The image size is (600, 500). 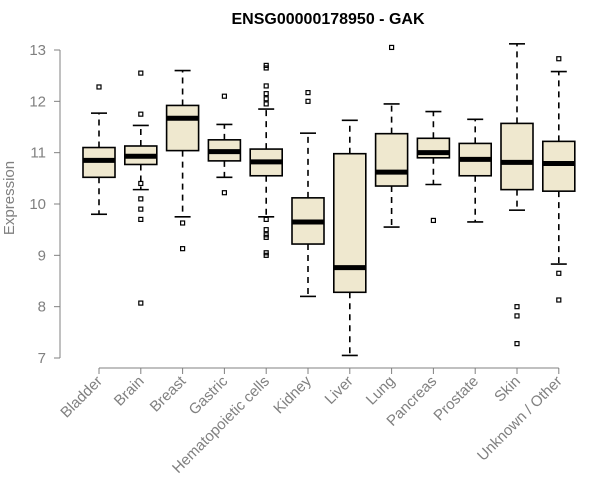 What do you see at coordinates (38, 153) in the screenshot?
I see `y-tick-label: 11` at bounding box center [38, 153].